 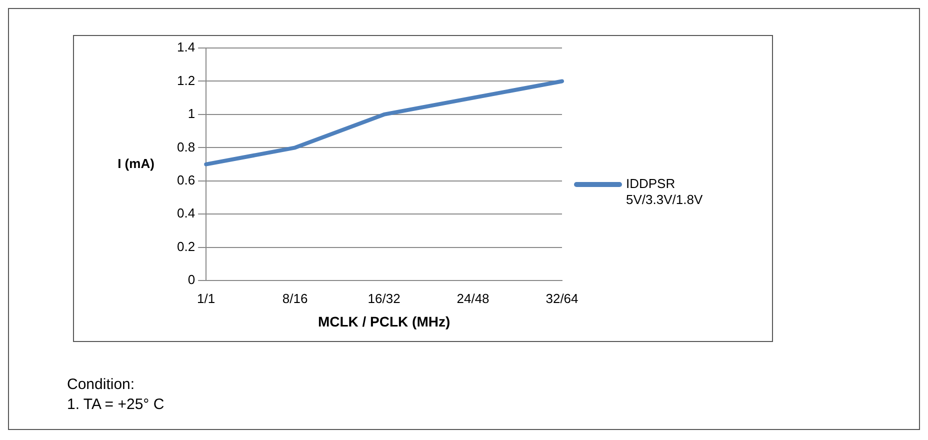 What do you see at coordinates (295, 298) in the screenshot?
I see `x-tick-label: 8/16` at bounding box center [295, 298].